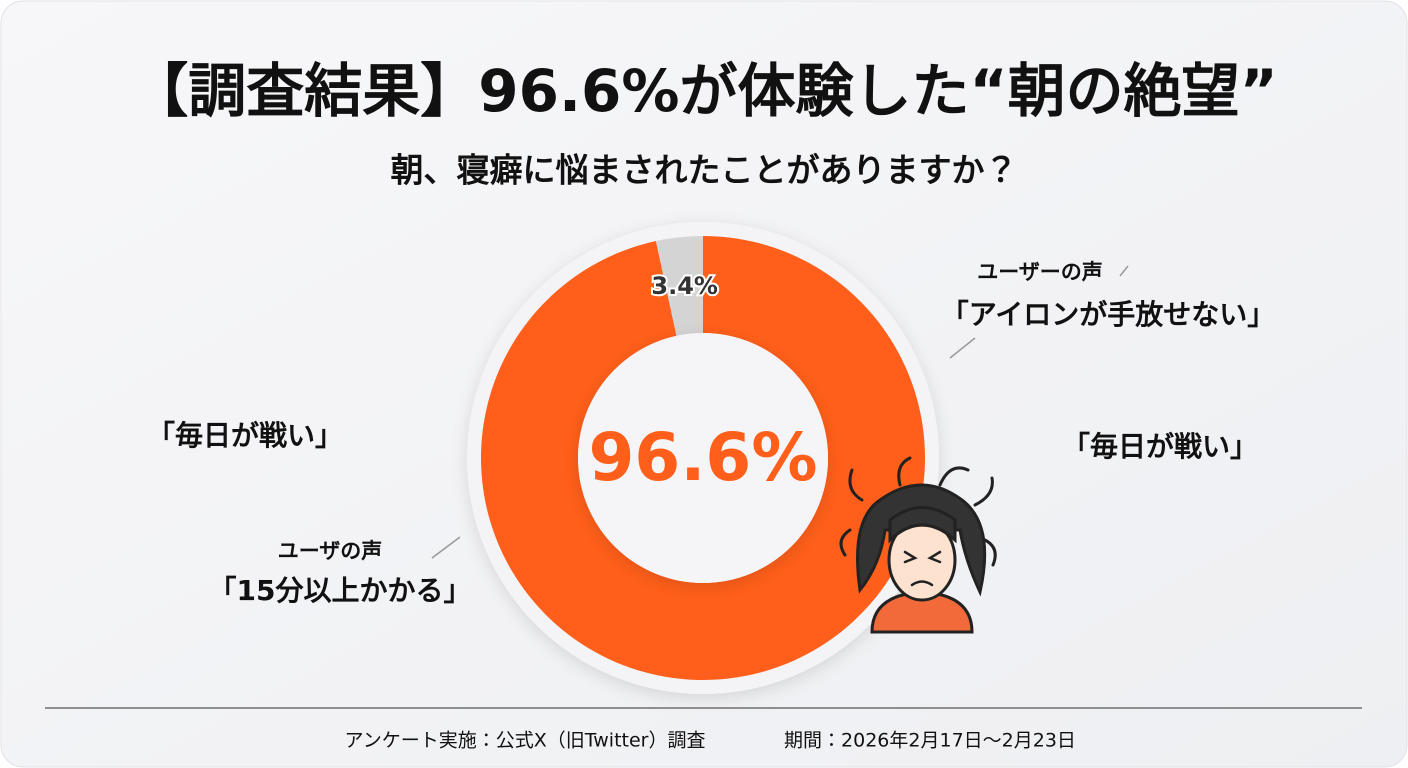 The height and width of the screenshot is (768, 1408). I want to click on annotation: 「15分以上かかる」, so click(340, 590).